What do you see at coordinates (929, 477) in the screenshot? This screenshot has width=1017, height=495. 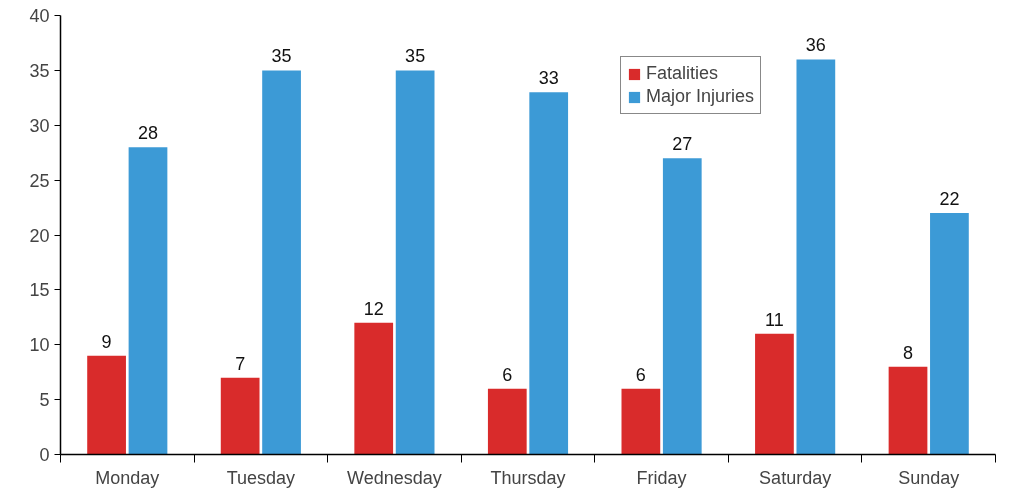 I see `x-tick-label: Sunday` at bounding box center [929, 477].